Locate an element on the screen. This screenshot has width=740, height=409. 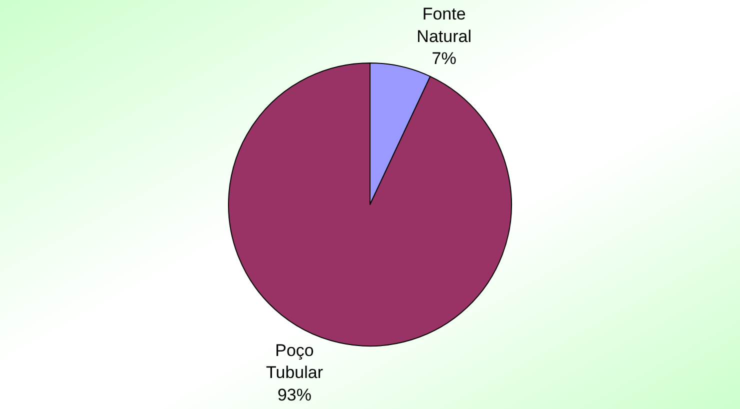
data-label: 7% is located at coordinates (444, 58).